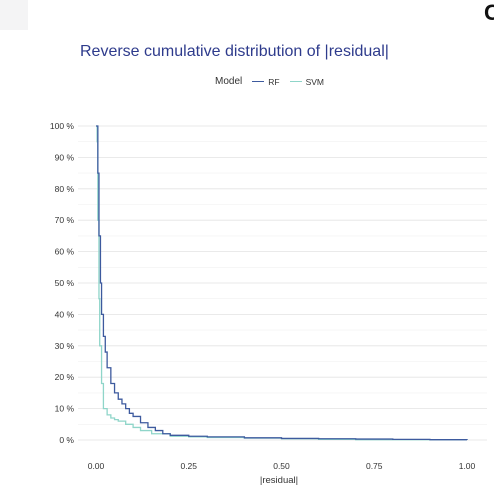 This screenshot has width=494, height=490. Describe the element at coordinates (96, 466) in the screenshot. I see `x-tick-label: 0.00` at that location.